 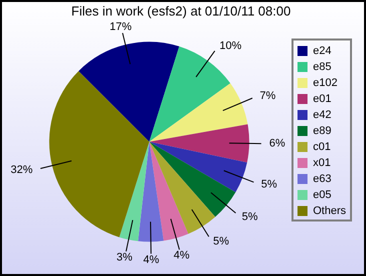 I want to click on legend-label: e63, so click(x=322, y=179).